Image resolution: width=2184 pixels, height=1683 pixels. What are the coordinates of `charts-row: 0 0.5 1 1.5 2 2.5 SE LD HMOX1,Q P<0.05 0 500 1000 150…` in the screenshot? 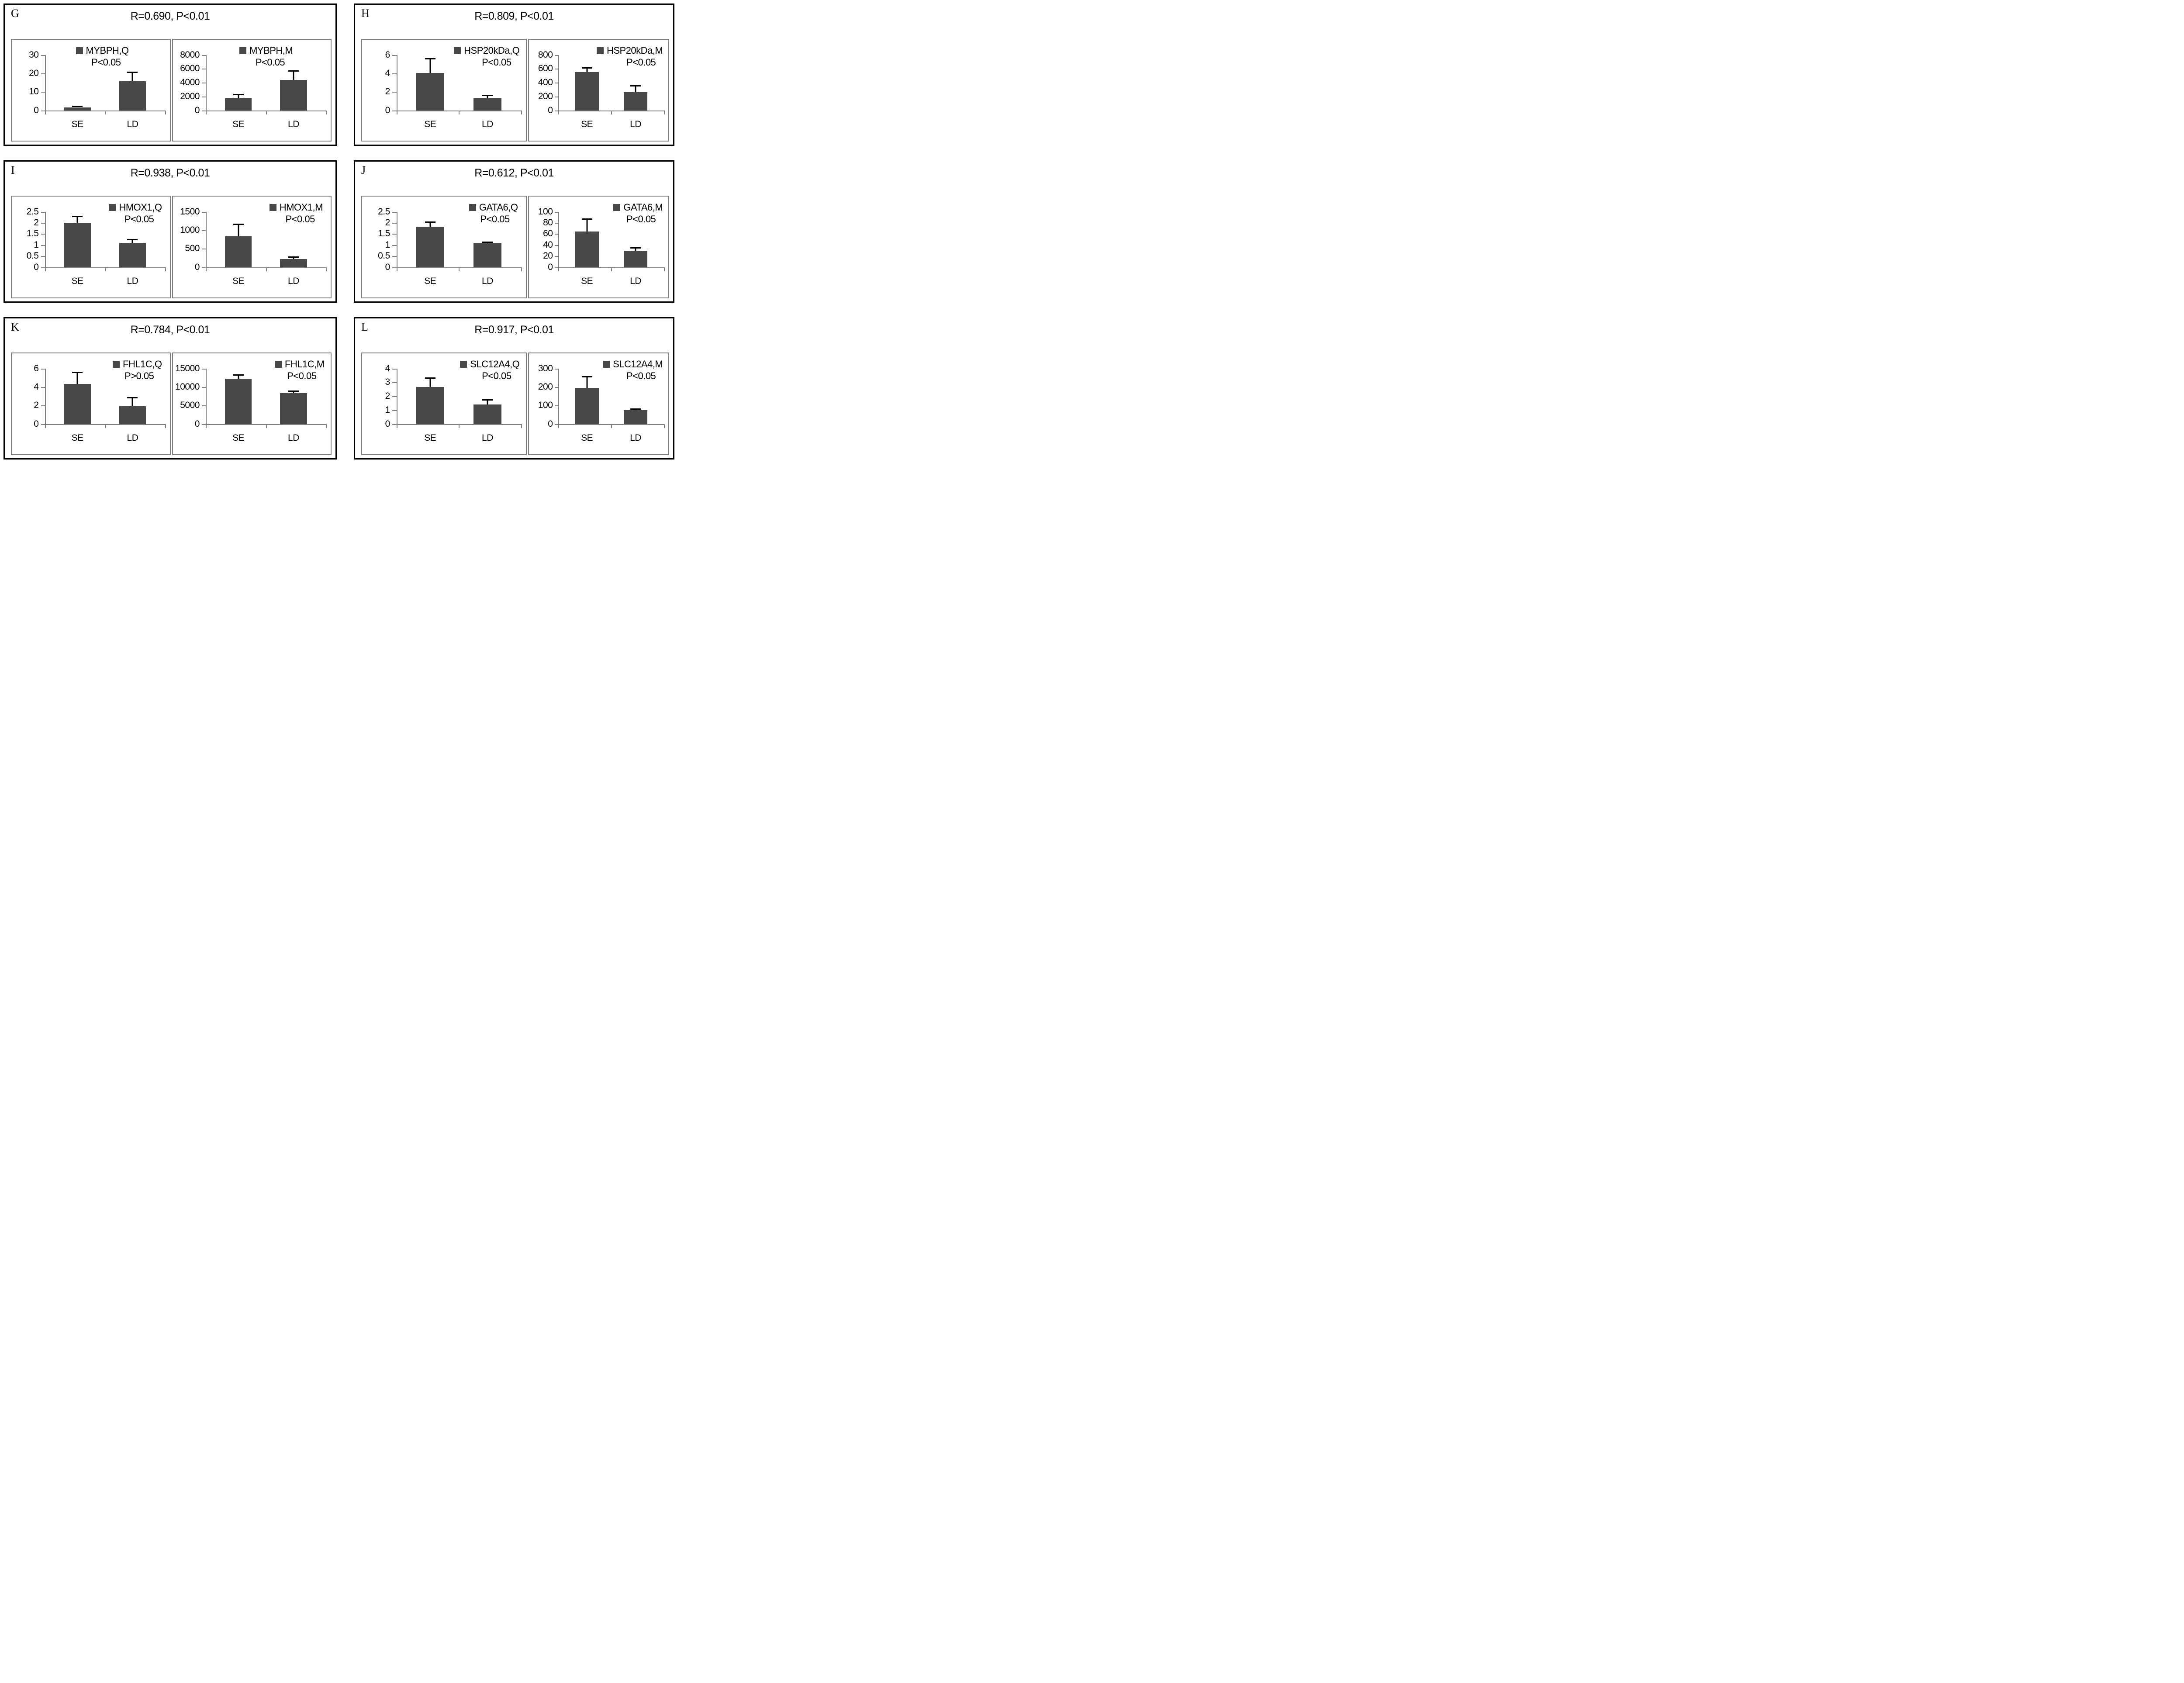 It's located at (171, 247).